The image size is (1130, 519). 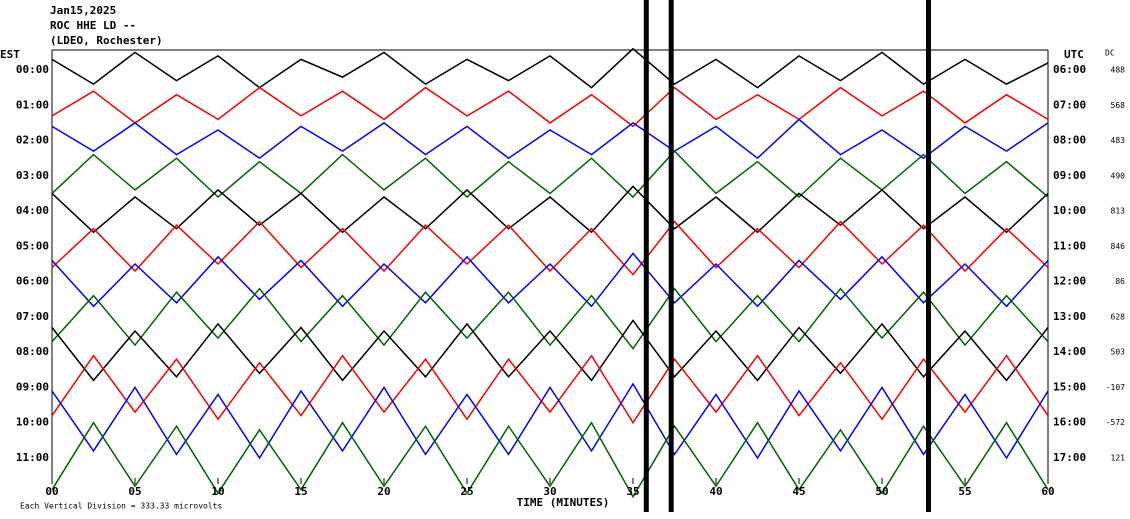 I want to click on dc-label: DC, so click(x=1110, y=53).